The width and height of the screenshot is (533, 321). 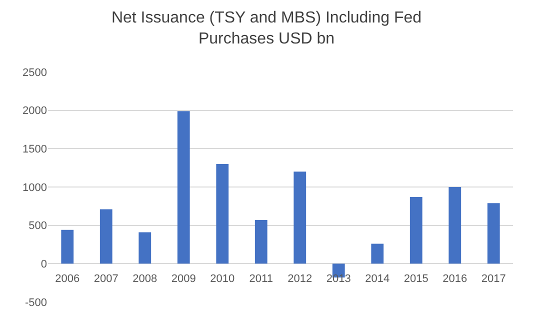 I want to click on x-tick-label: 2017, so click(x=493, y=278).